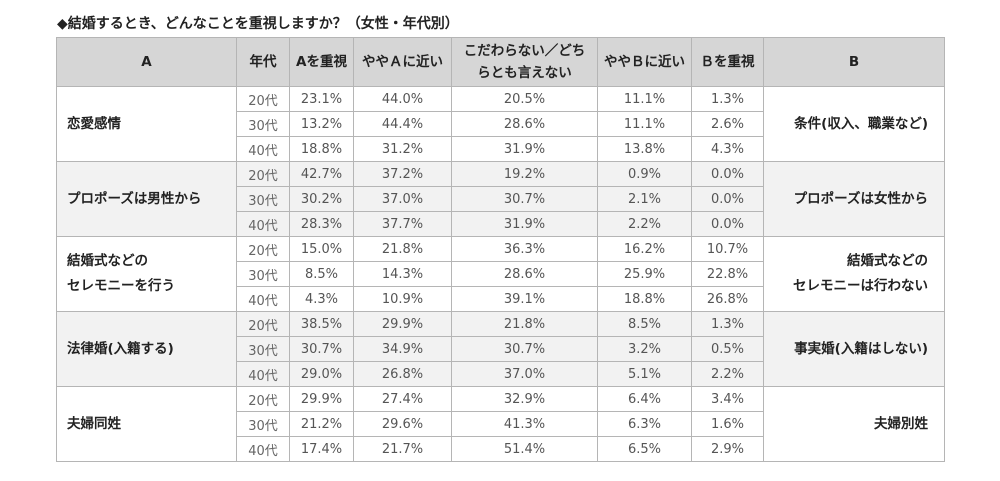  What do you see at coordinates (402, 224) in the screenshot?
I see `value-cell: 37.7%` at bounding box center [402, 224].